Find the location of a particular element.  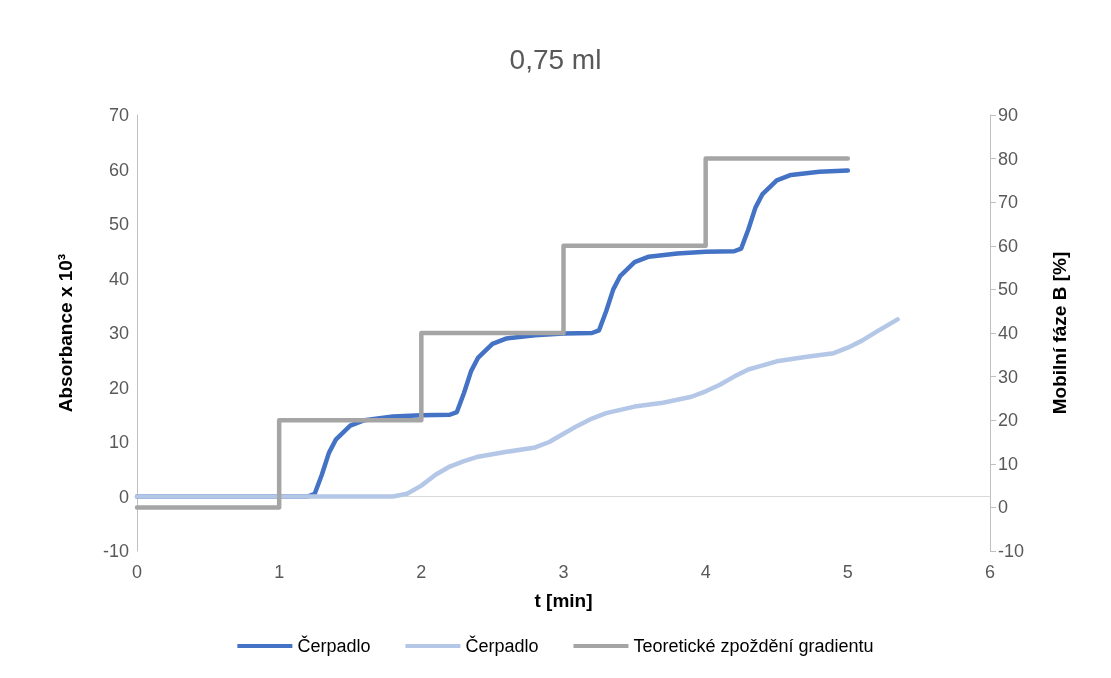

x-axis-title: t [min] is located at coordinates (563, 600).